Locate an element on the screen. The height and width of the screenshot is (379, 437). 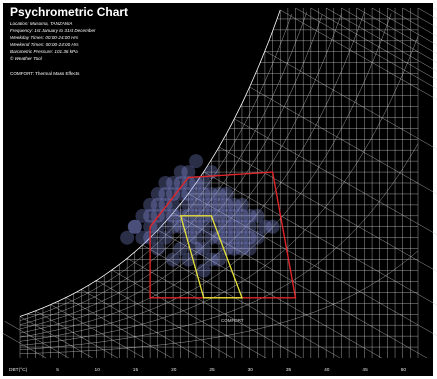
x-tick-label: 5 is located at coordinates (57, 370).